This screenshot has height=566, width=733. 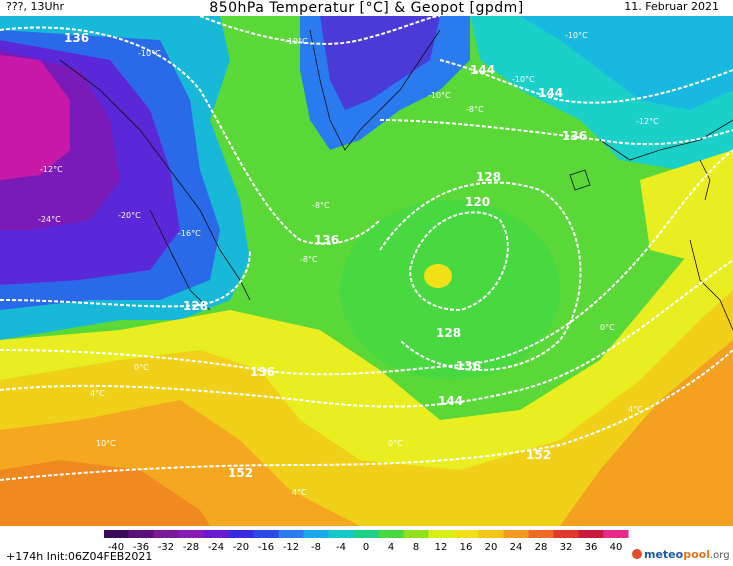 I want to click on coastline-greenland, so click(x=375, y=90).